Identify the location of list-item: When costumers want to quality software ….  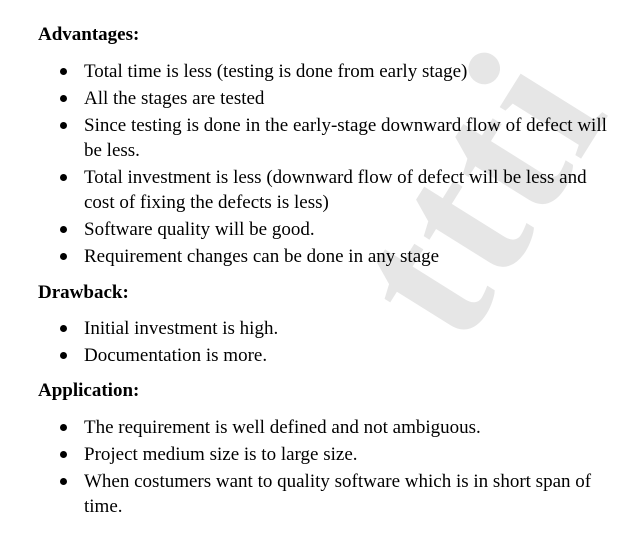
(318, 494).